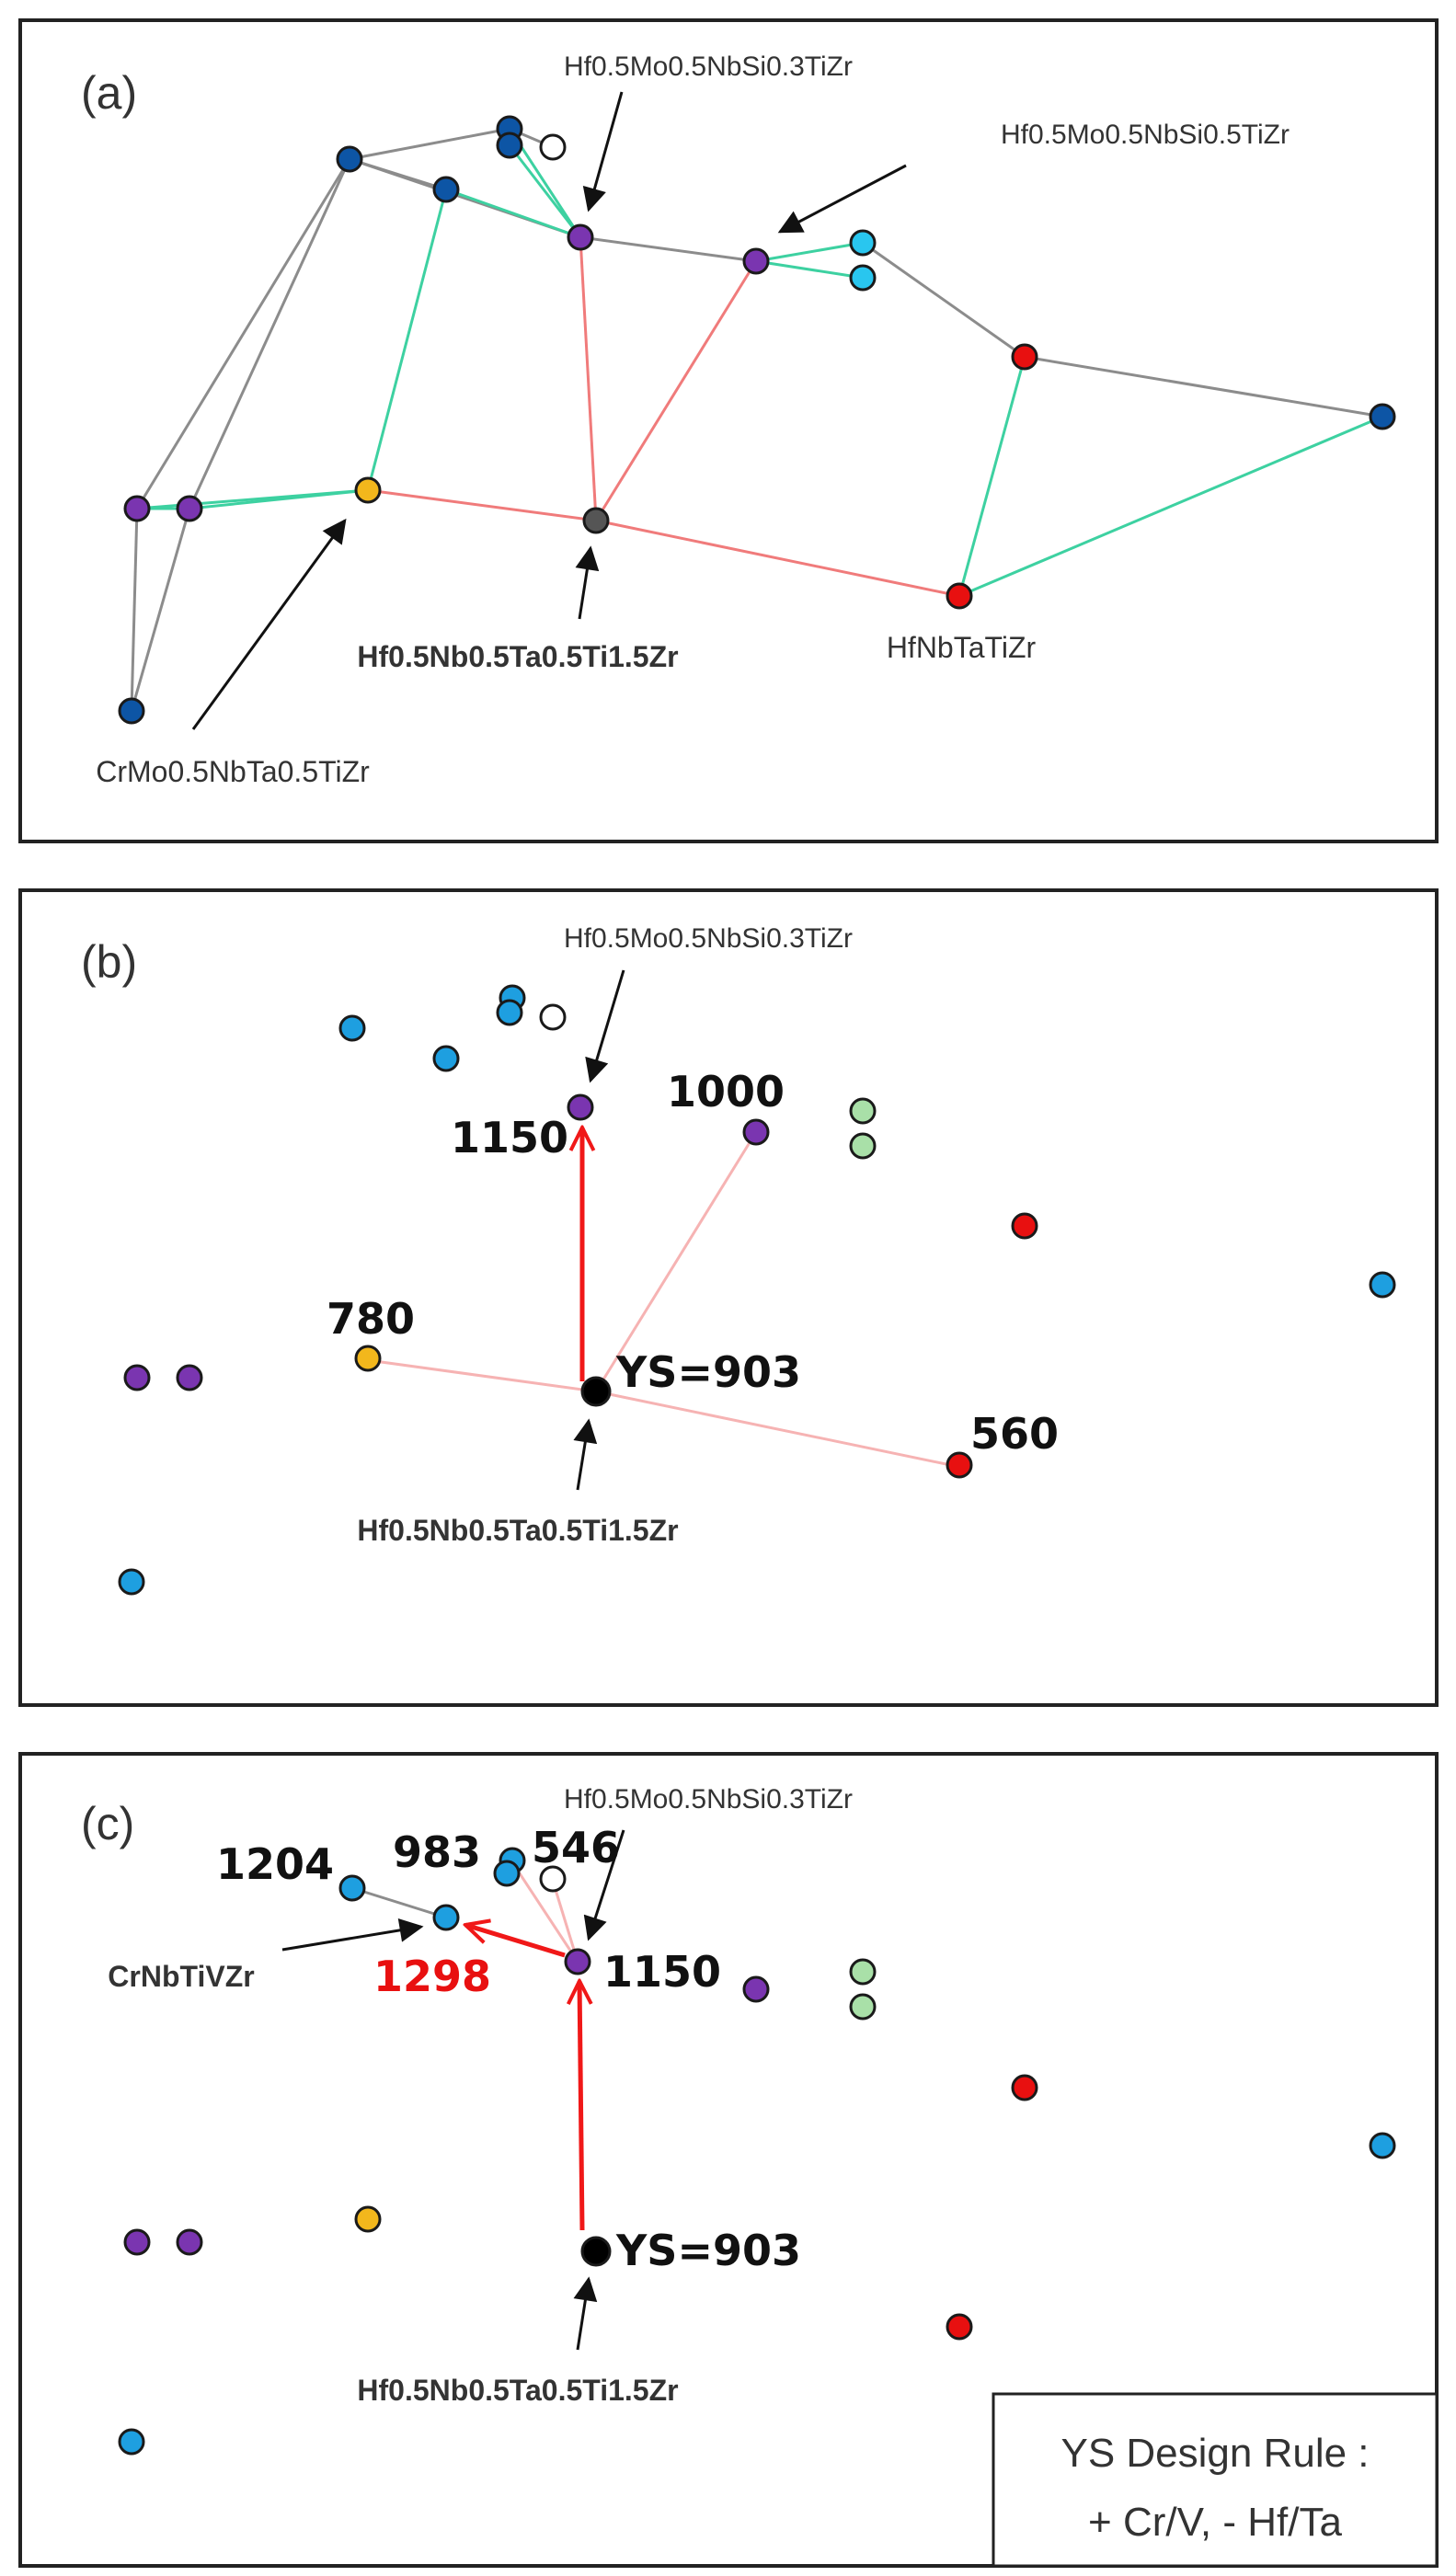  I want to click on value-1298: 1298, so click(432, 1976).